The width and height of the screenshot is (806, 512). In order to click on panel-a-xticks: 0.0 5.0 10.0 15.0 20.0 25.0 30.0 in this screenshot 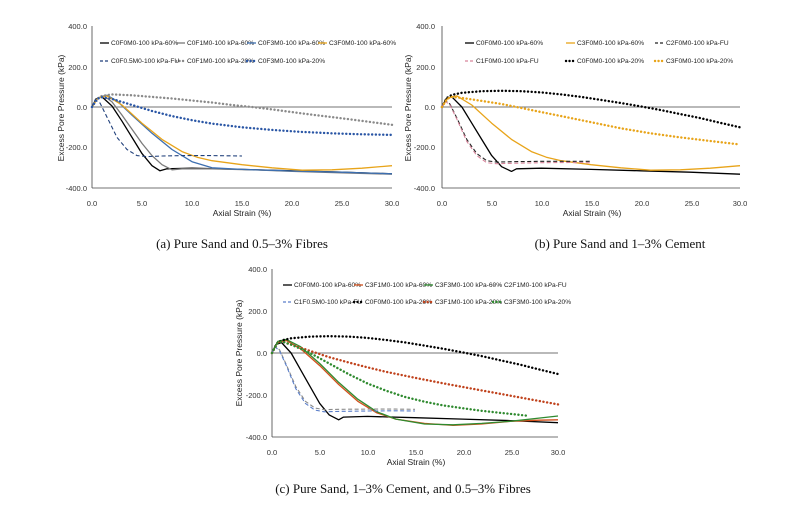, I will do `click(243, 203)`.